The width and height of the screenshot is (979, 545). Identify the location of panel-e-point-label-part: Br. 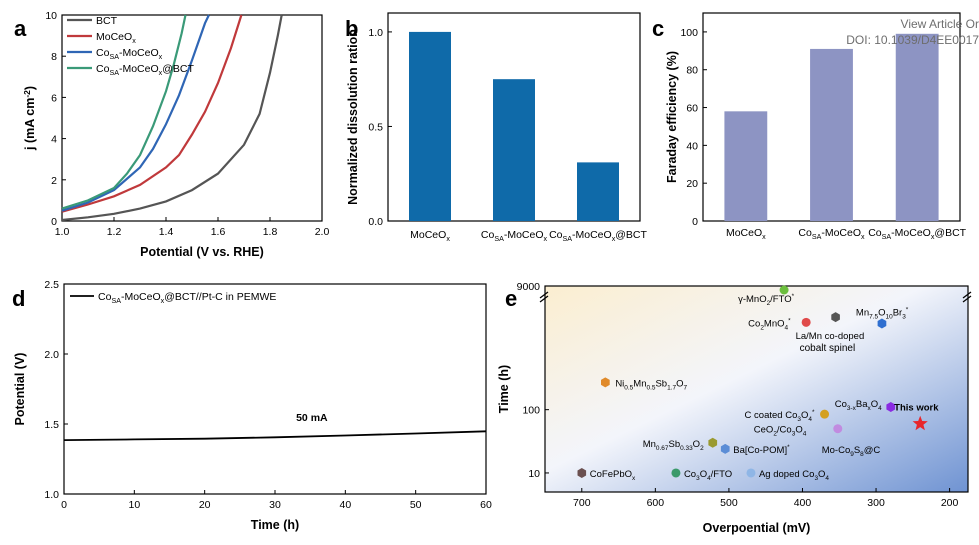
(898, 312).